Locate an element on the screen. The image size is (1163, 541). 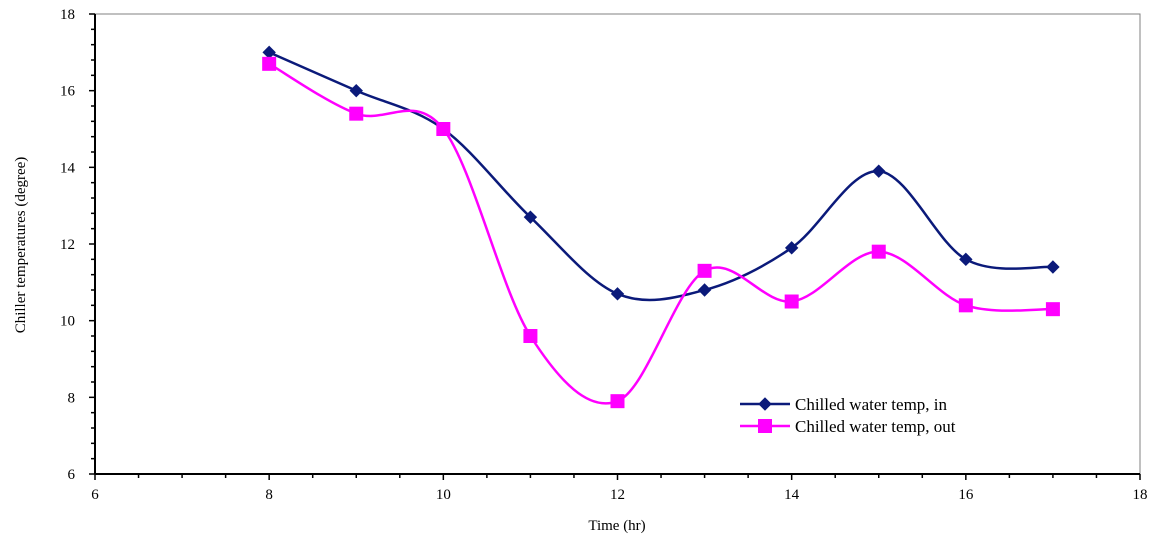
y-axis-title: Chiller temperatures (degree) is located at coordinates (21, 245).